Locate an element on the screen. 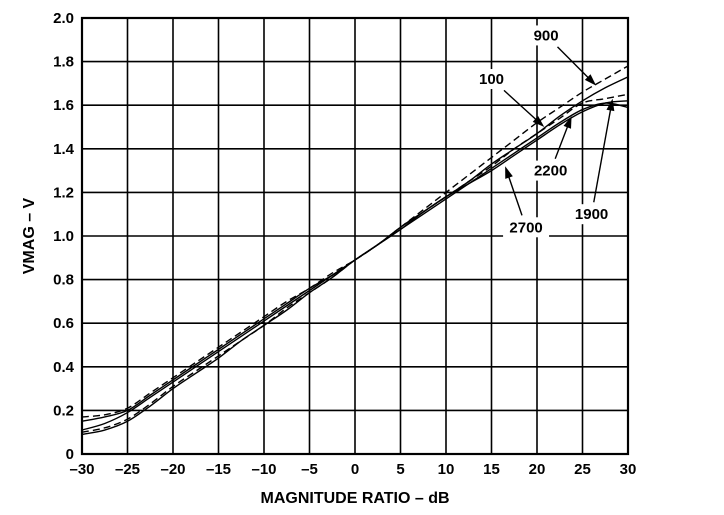 The image size is (724, 515). y-axis-title: VMAG – V is located at coordinates (29, 235).